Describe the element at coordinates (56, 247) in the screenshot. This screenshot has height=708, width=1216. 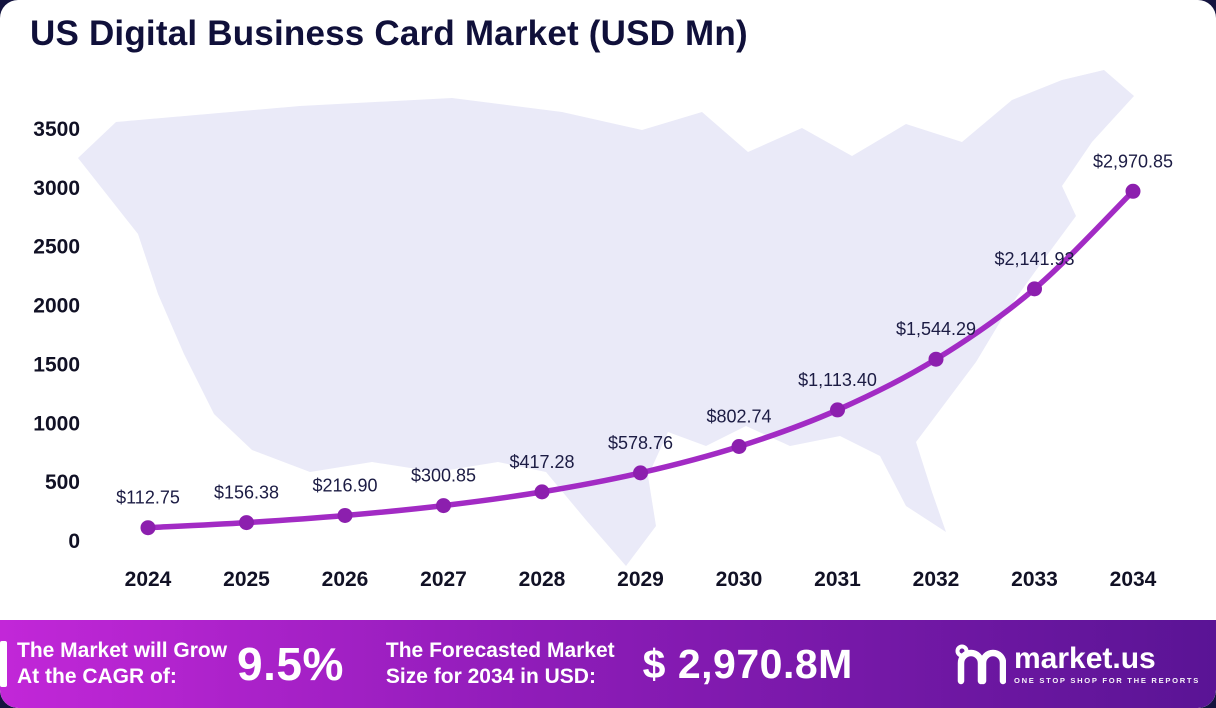
I see `y-tick-label: 2500` at that location.